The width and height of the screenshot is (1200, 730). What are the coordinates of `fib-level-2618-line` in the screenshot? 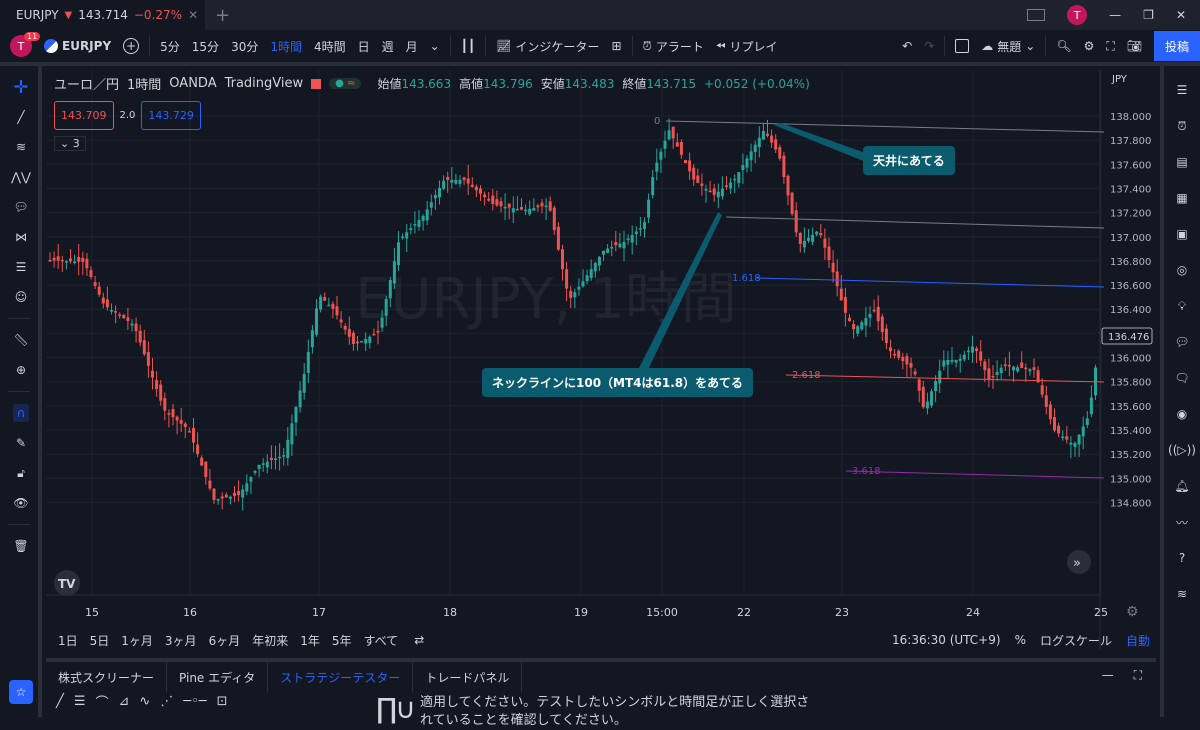 It's located at (945, 378).